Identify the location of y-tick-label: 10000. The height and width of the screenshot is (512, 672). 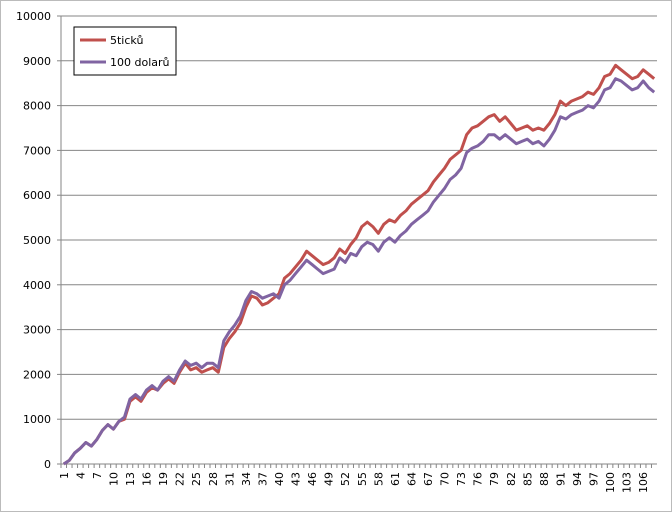
(33, 16).